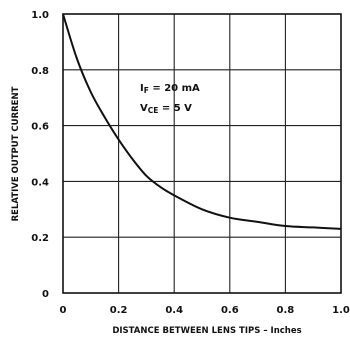 The height and width of the screenshot is (341, 350). What do you see at coordinates (63, 310) in the screenshot?
I see `x-tick-label: 0` at bounding box center [63, 310].